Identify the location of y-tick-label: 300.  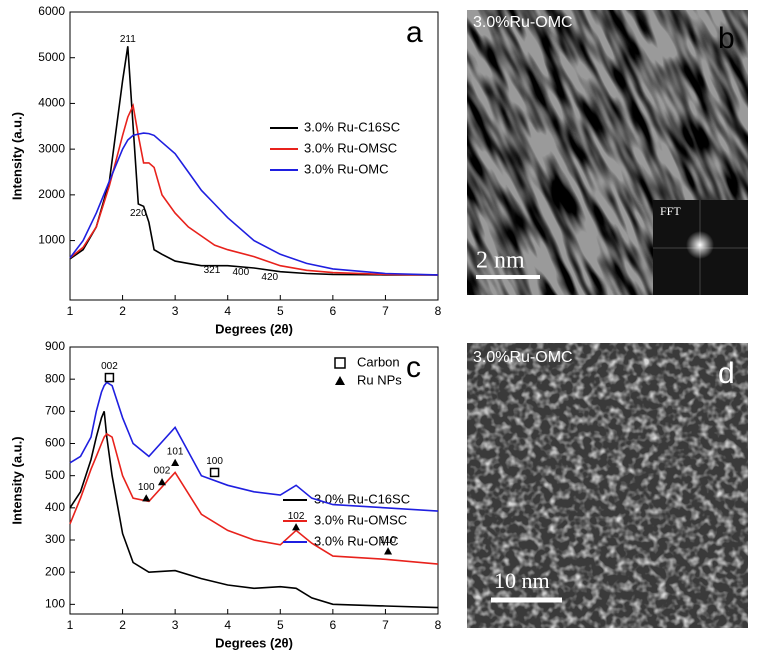
(55, 539).